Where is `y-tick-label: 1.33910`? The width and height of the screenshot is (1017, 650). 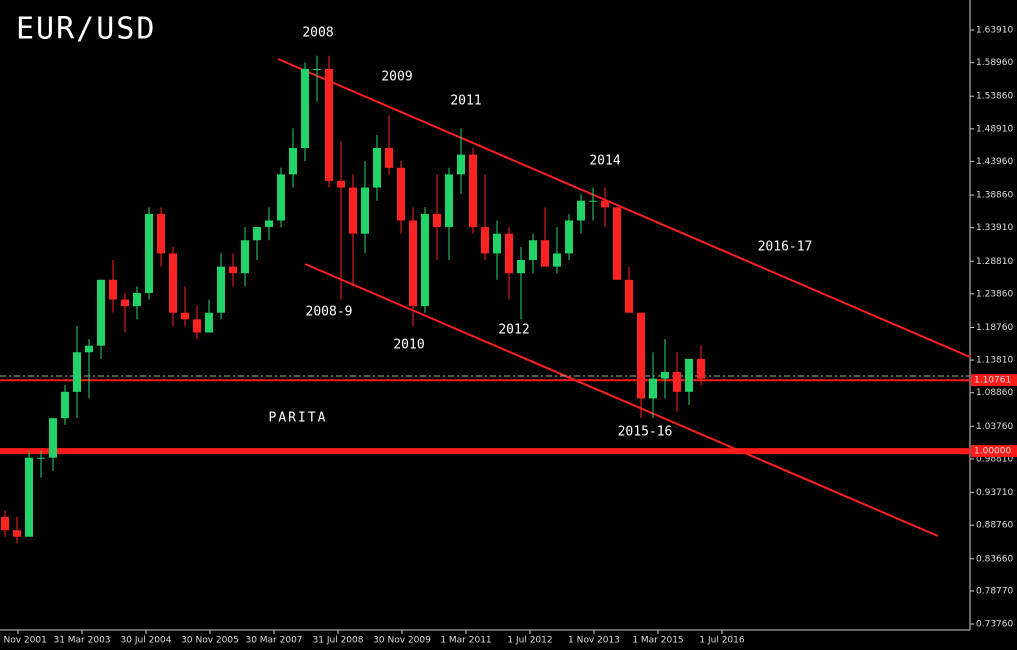 y-tick-label: 1.33910 is located at coordinates (994, 228).